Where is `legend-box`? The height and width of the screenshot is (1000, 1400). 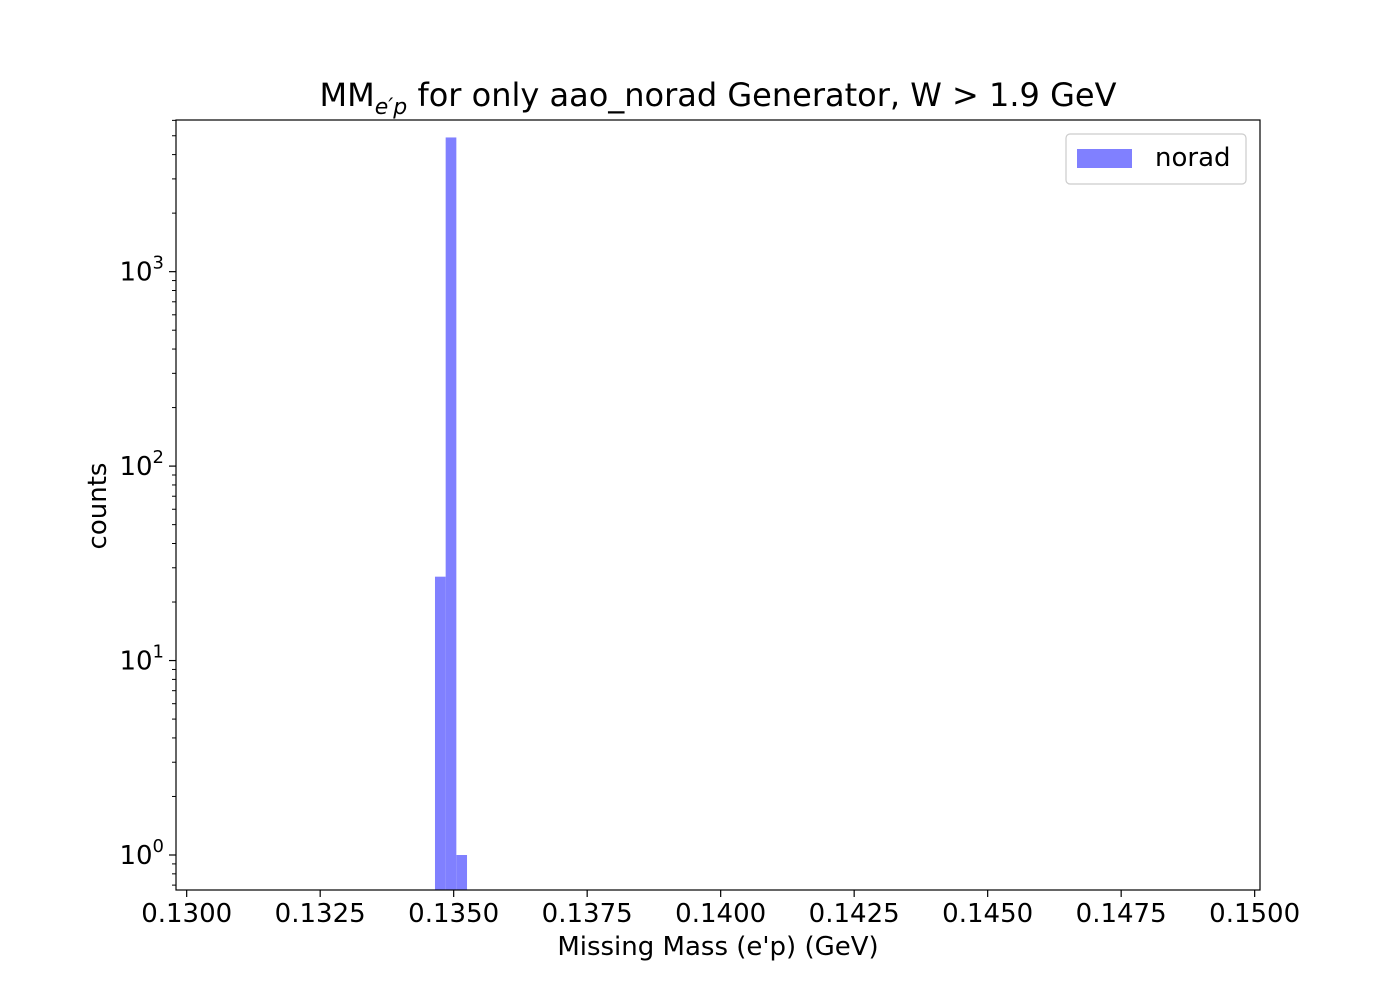 legend-box is located at coordinates (1156, 159).